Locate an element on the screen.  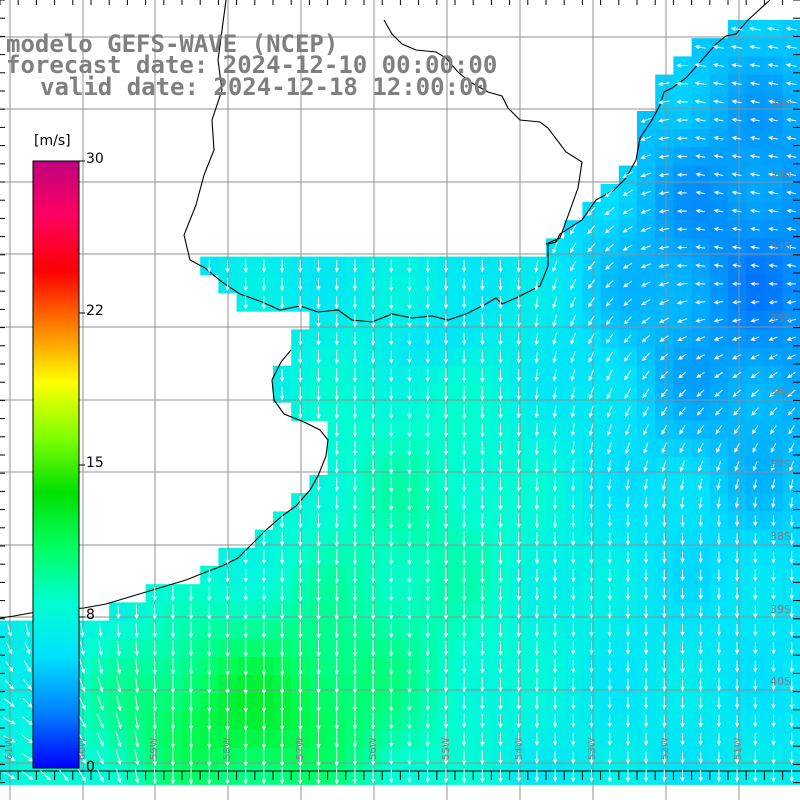
colorbar-tick-0: 0 is located at coordinates (90, 767).